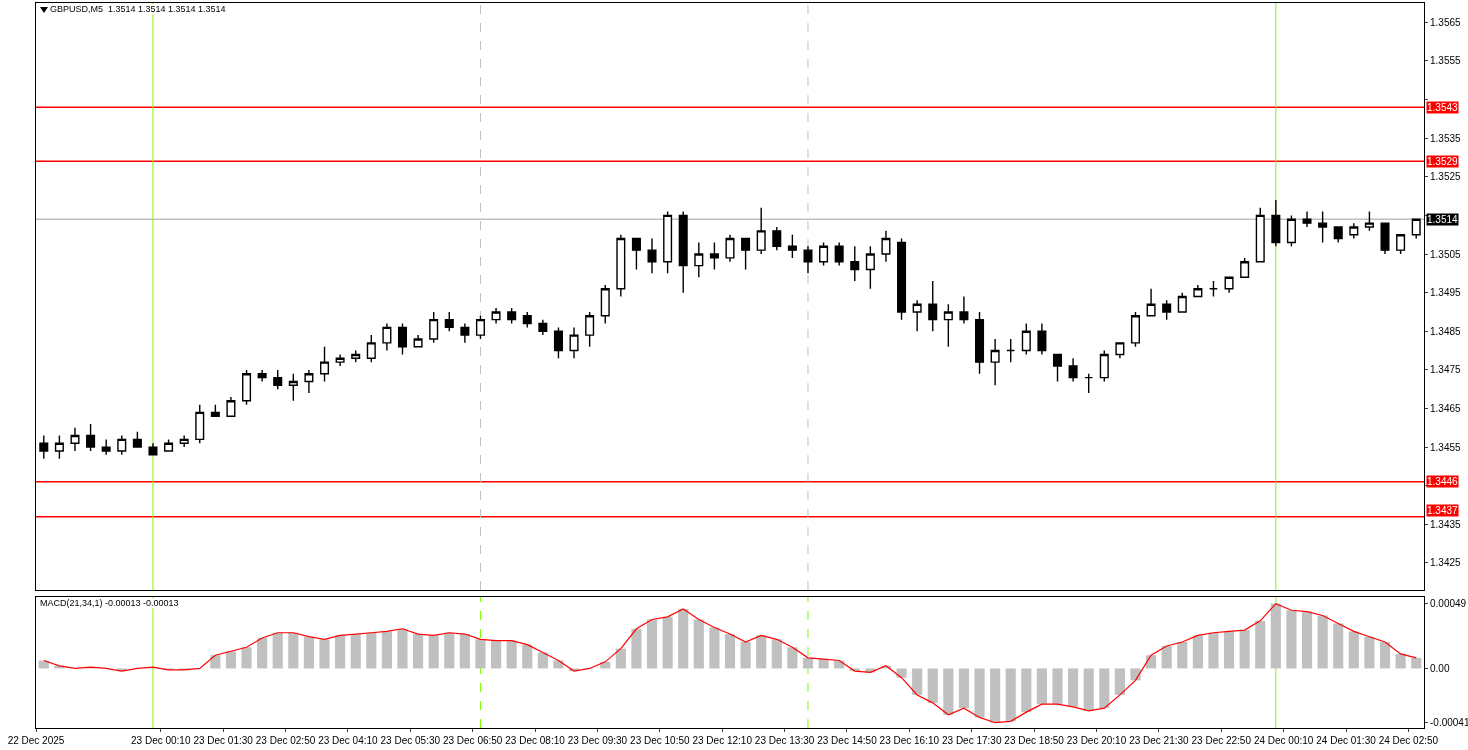  What do you see at coordinates (1446, 22) in the screenshot?
I see `y-tick-label: 1.3565` at bounding box center [1446, 22].